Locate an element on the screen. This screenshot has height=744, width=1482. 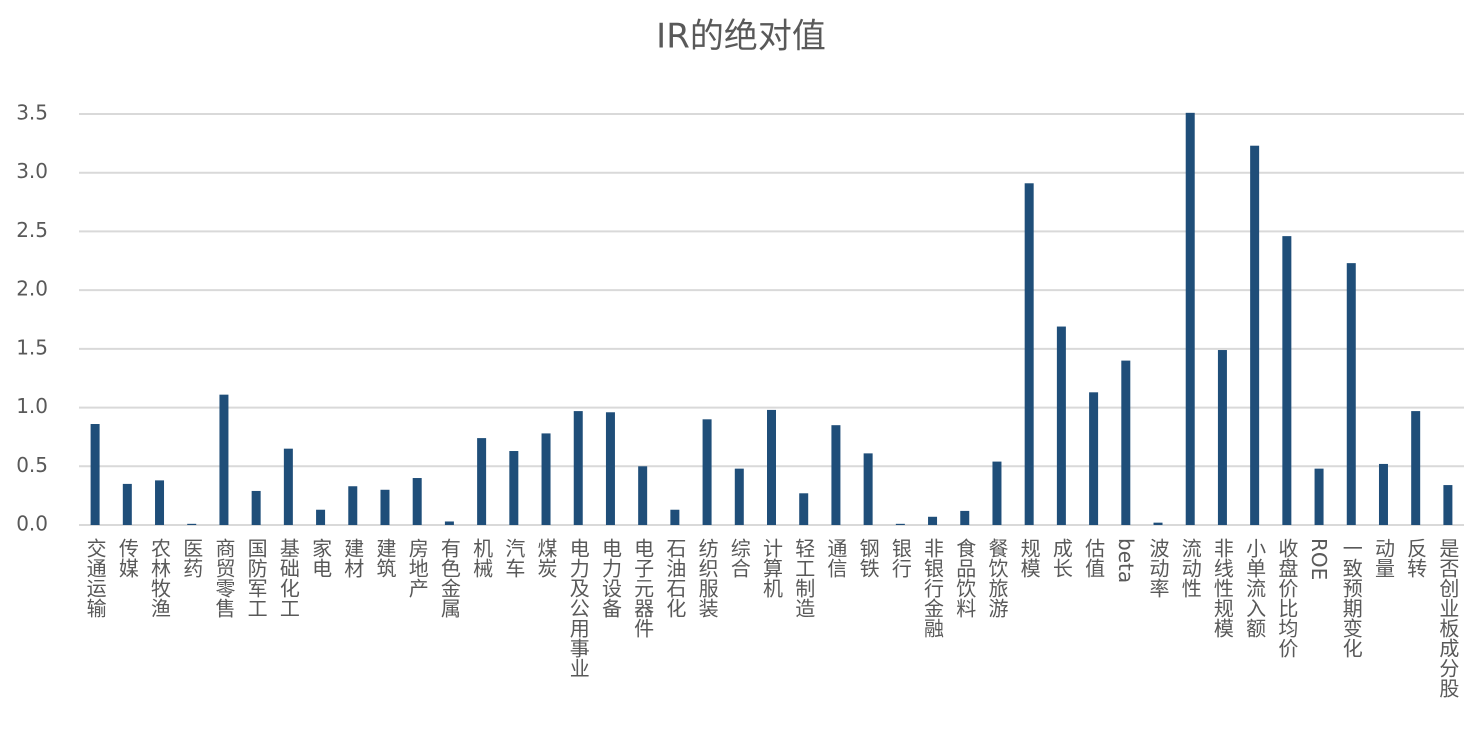
x-tick-label: 钢铁 is located at coordinates (868, 558).